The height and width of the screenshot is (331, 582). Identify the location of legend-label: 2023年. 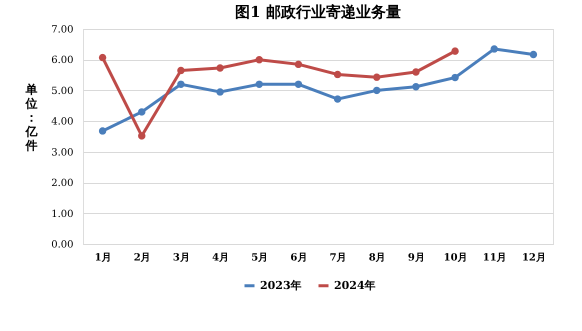
(281, 285).